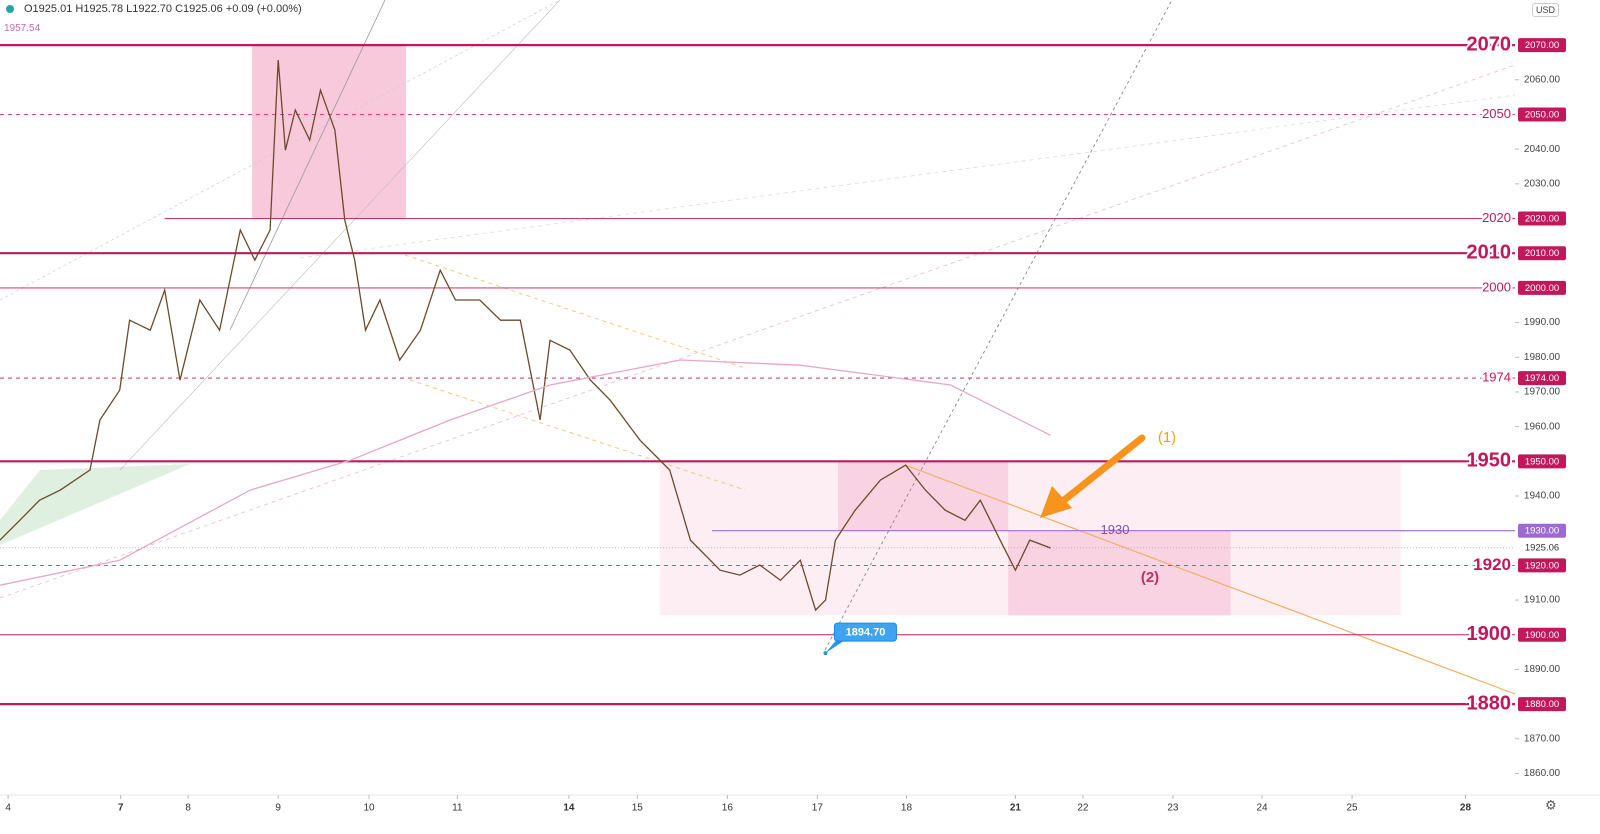 The height and width of the screenshot is (834, 1600). I want to click on x-tick-label: 7, so click(121, 808).